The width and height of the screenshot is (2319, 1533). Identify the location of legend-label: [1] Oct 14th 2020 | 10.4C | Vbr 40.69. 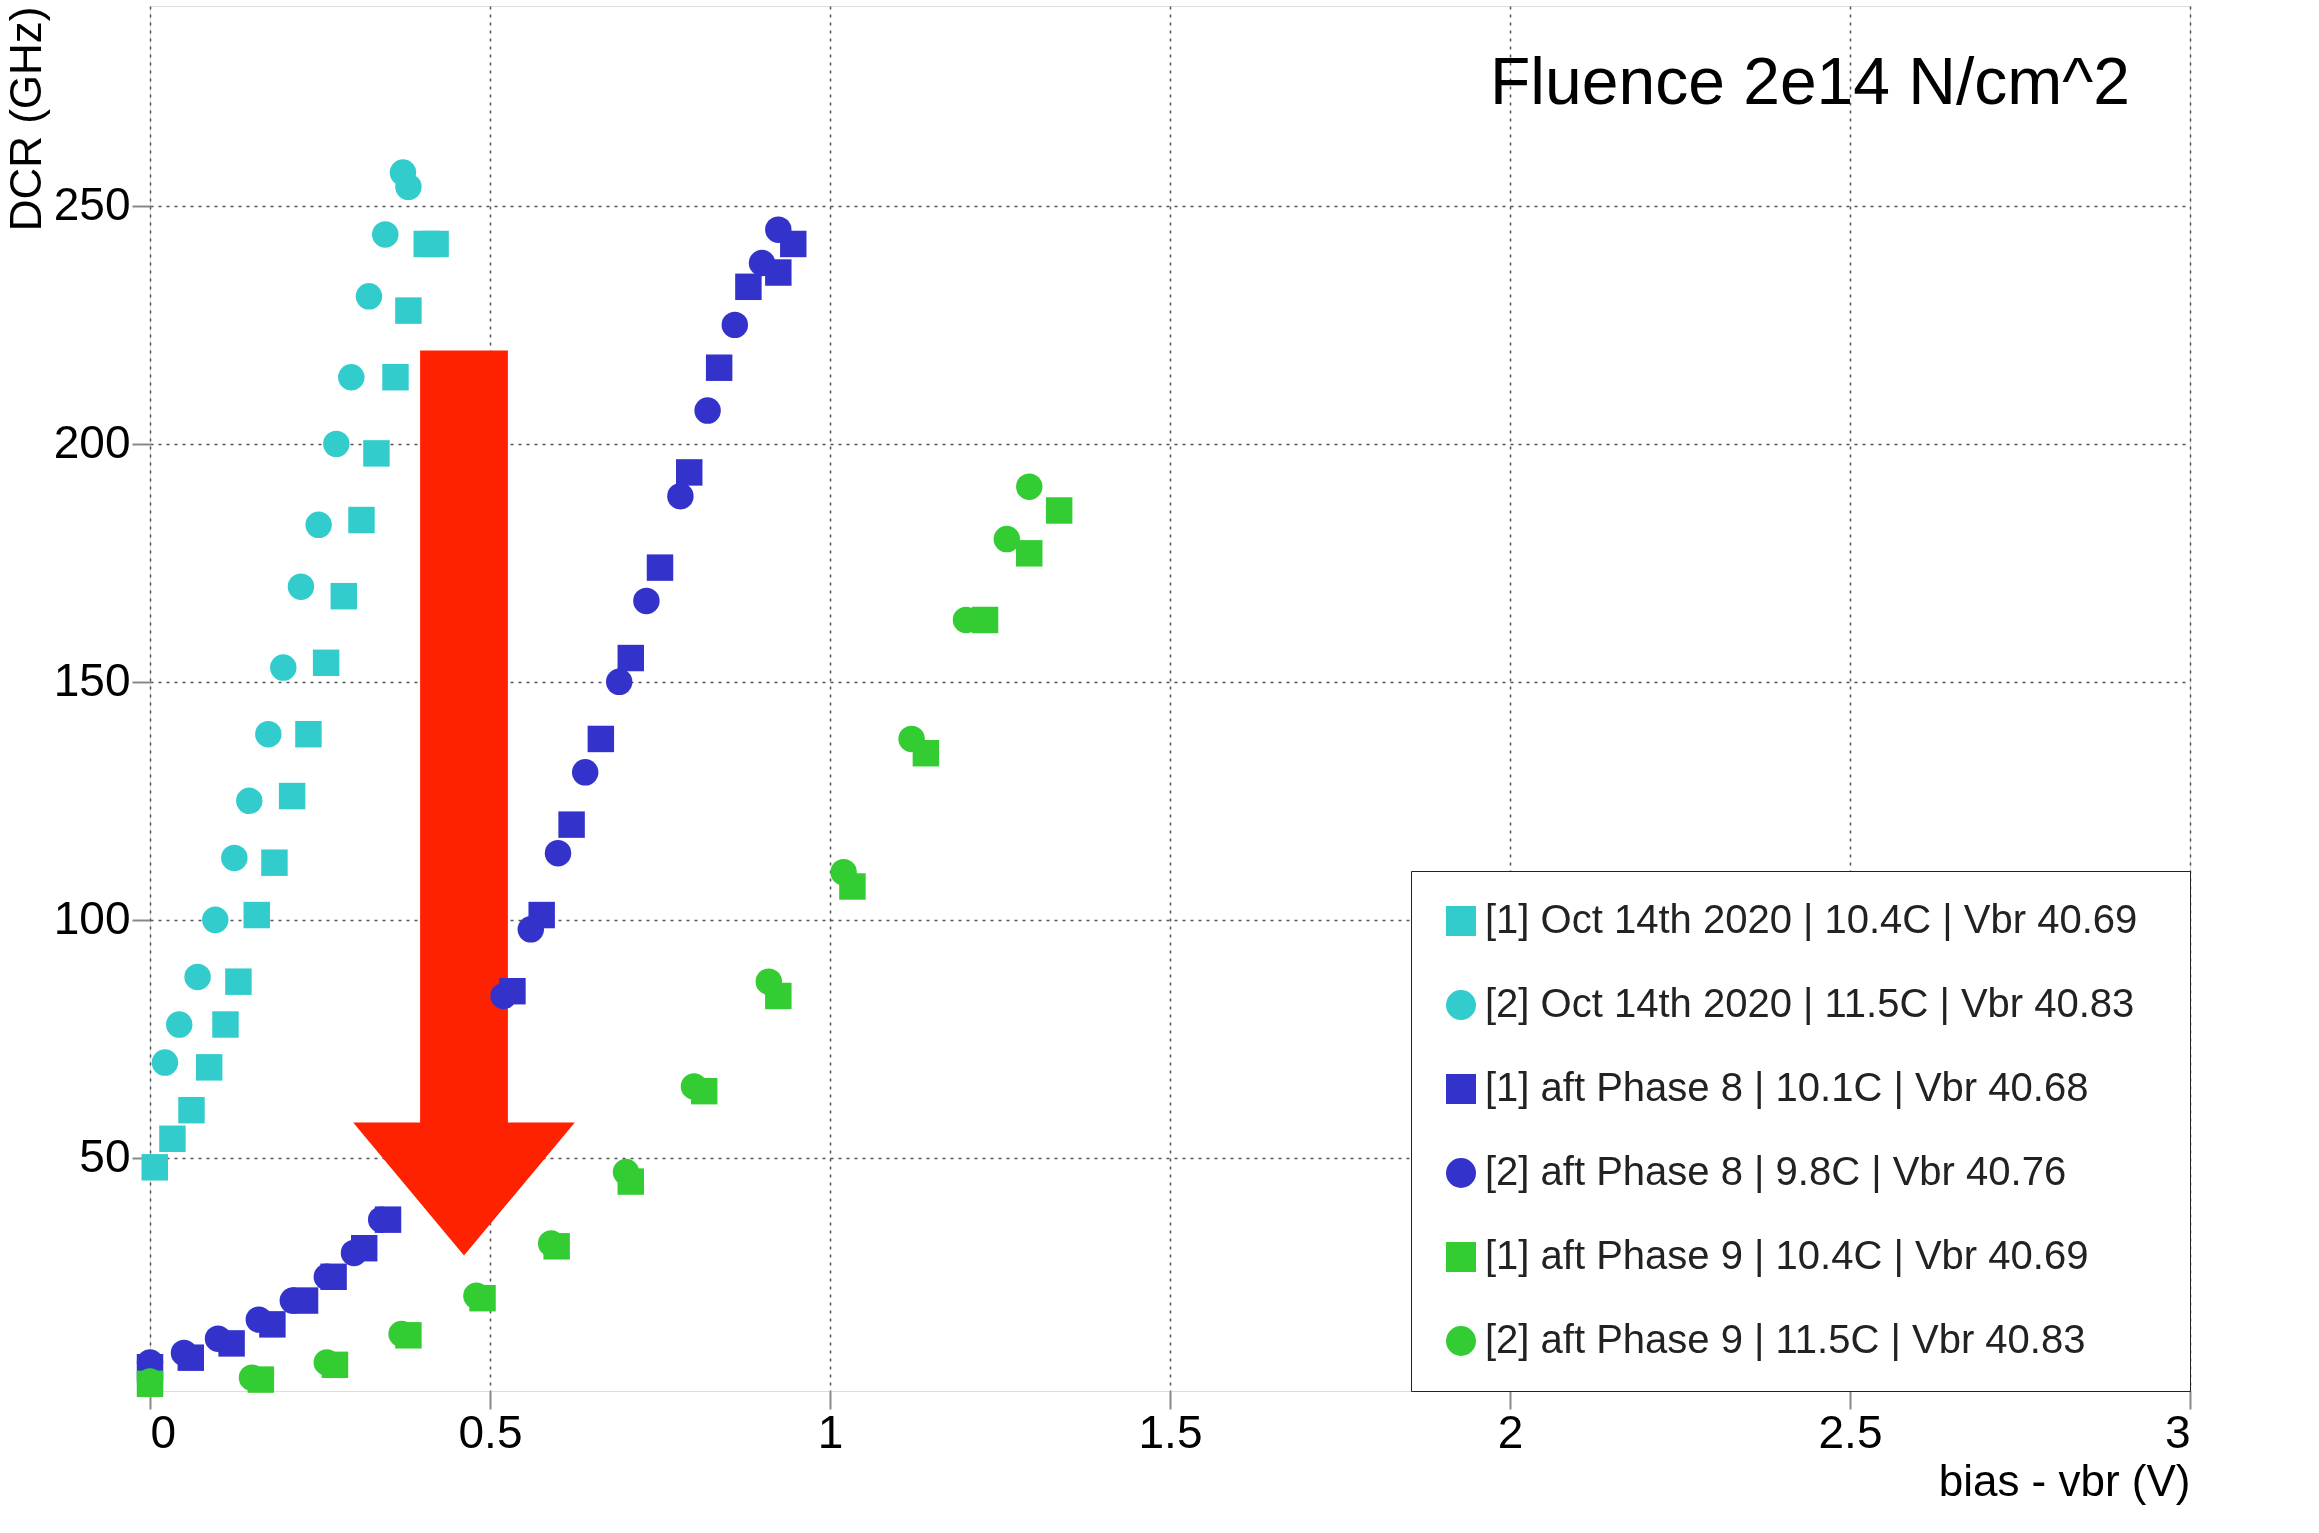
(1811, 919).